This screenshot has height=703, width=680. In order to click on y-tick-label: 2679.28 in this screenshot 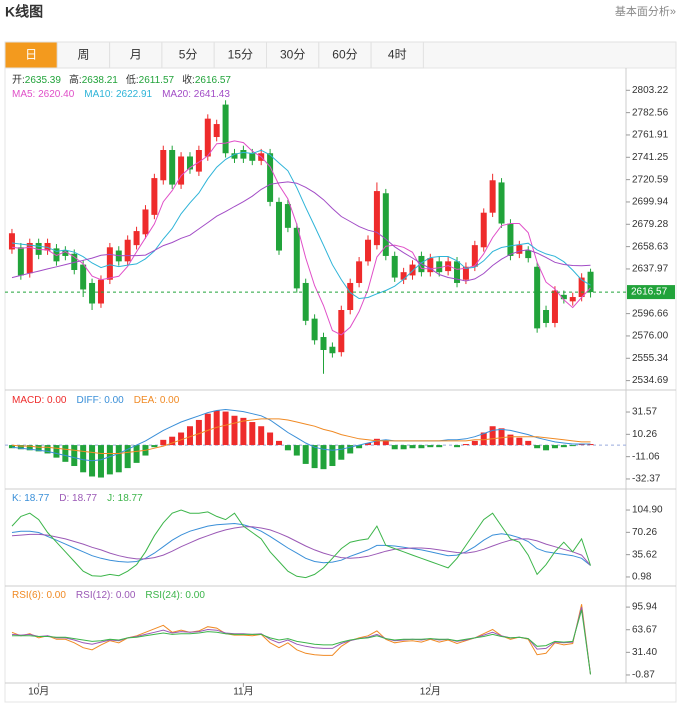, I will do `click(650, 224)`.